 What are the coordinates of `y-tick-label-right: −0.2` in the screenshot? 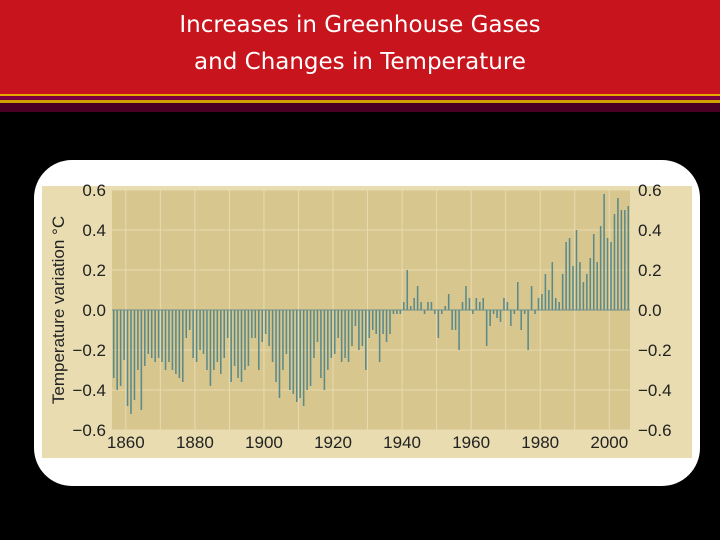 It's located at (655, 350).